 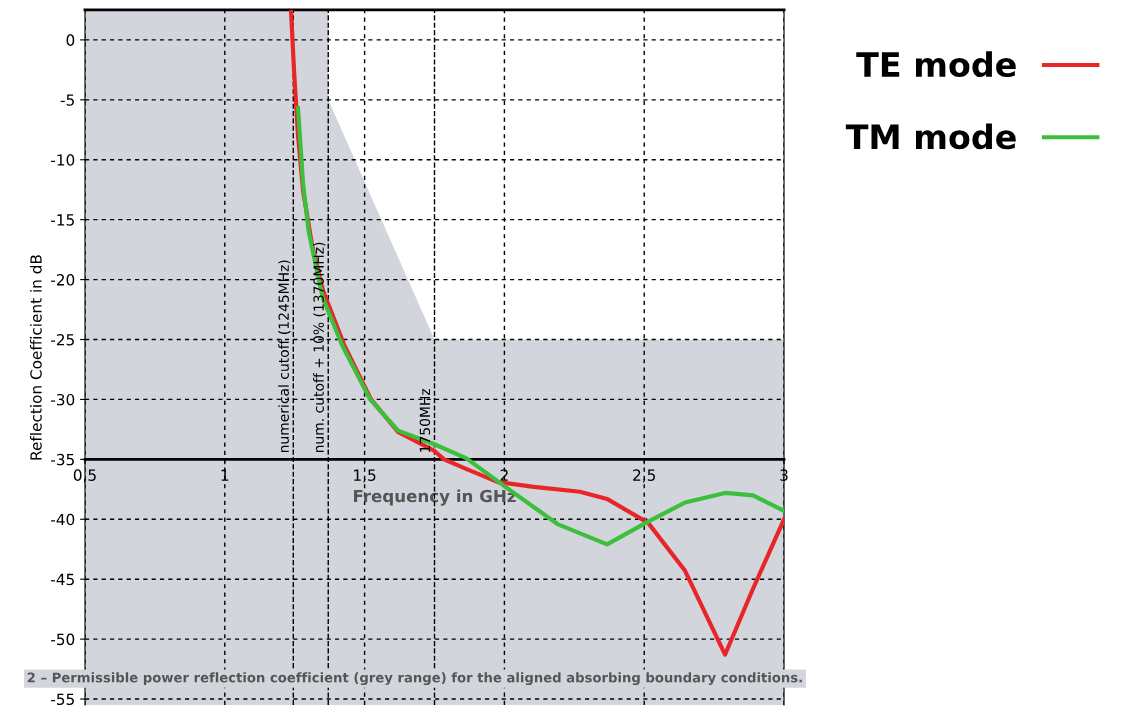 What do you see at coordinates (63, 519) in the screenshot?
I see `y-tick-label: -40` at bounding box center [63, 519].